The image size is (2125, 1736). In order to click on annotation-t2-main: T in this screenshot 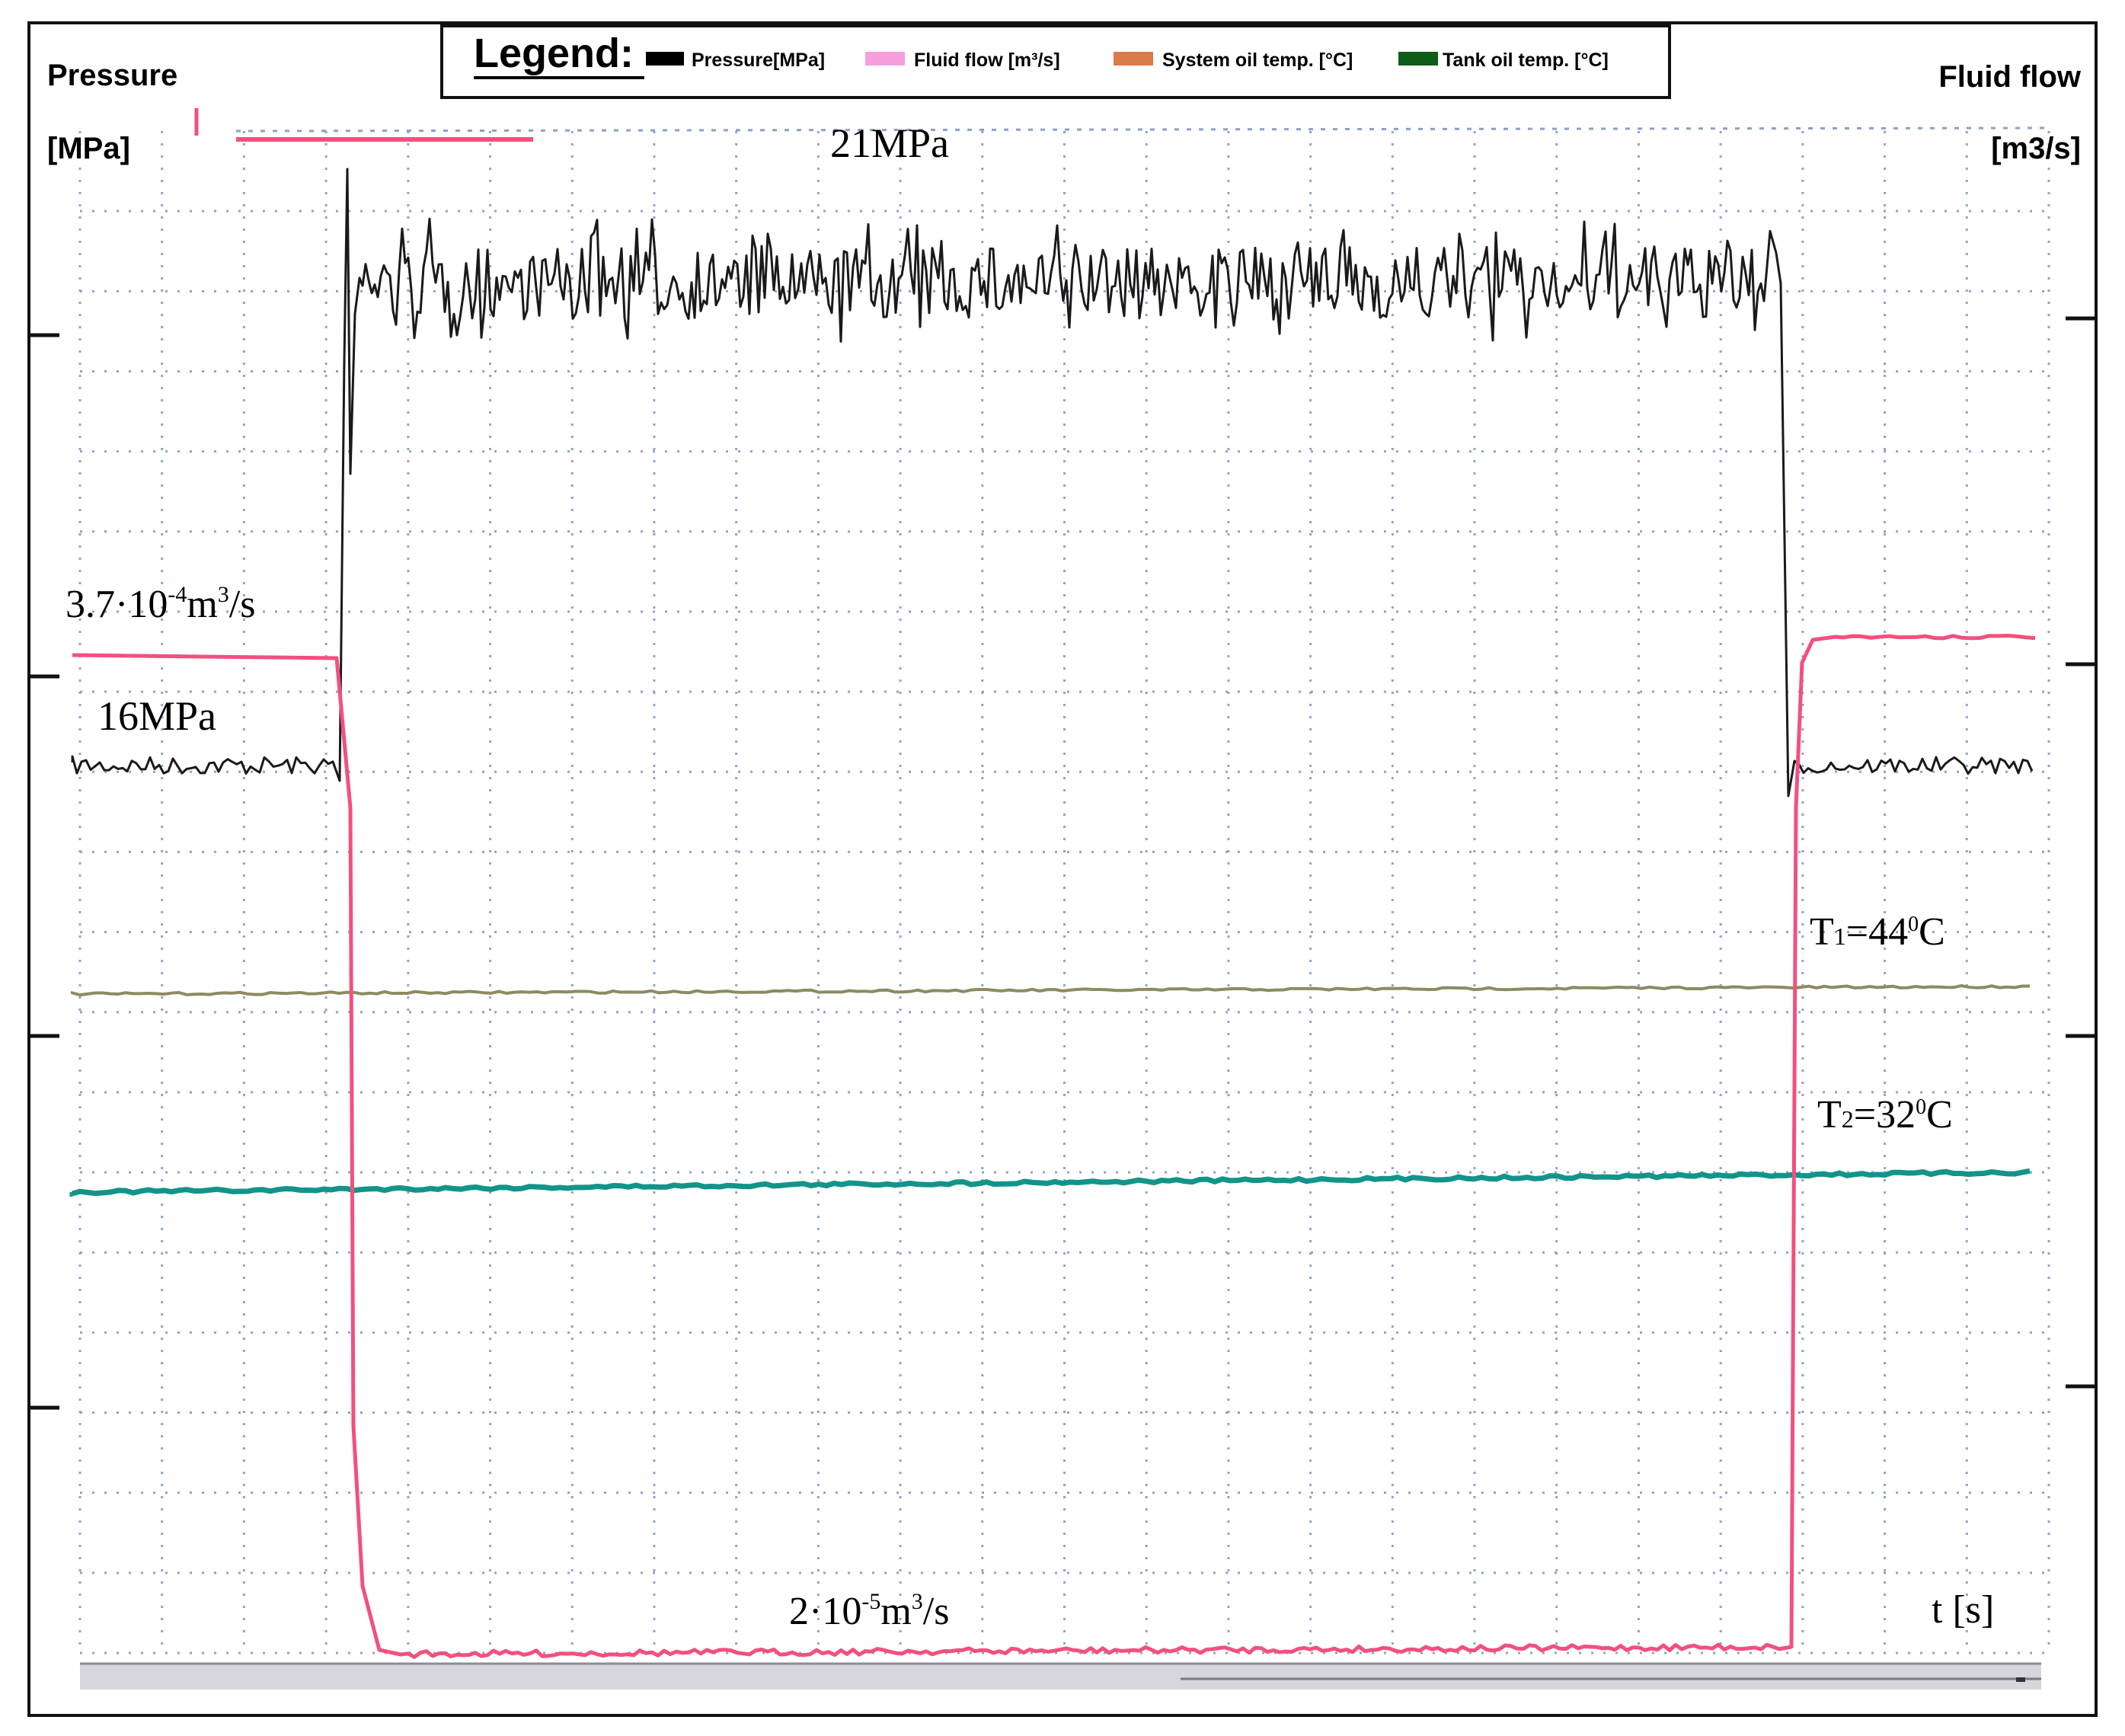, I will do `click(1829, 1115)`.